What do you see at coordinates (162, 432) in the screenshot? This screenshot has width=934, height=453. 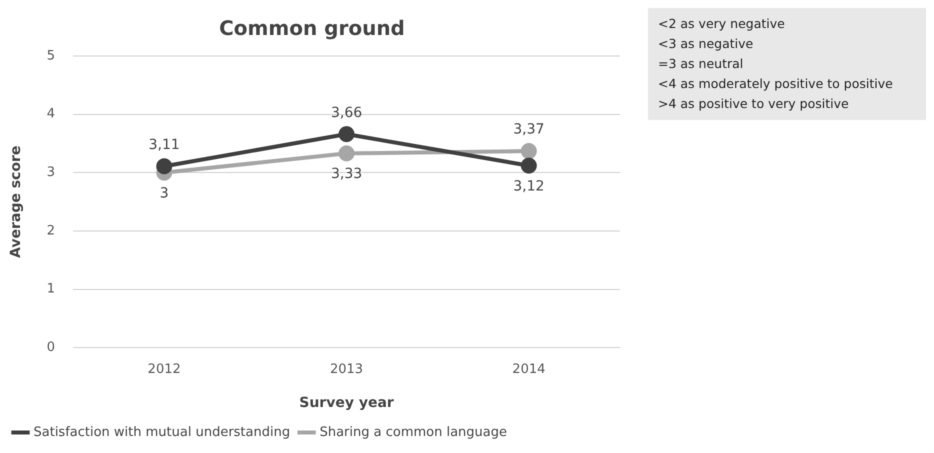 I see `legend-label: Satisfaction with mutual understanding` at bounding box center [162, 432].